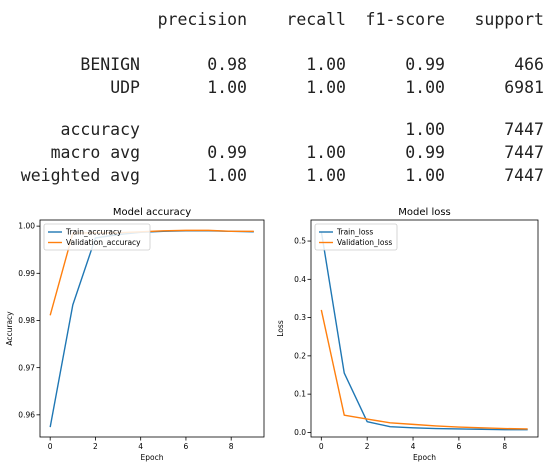 This screenshot has height=471, width=550. What do you see at coordinates (202, 19) in the screenshot?
I see `header-precision: precision` at bounding box center [202, 19].